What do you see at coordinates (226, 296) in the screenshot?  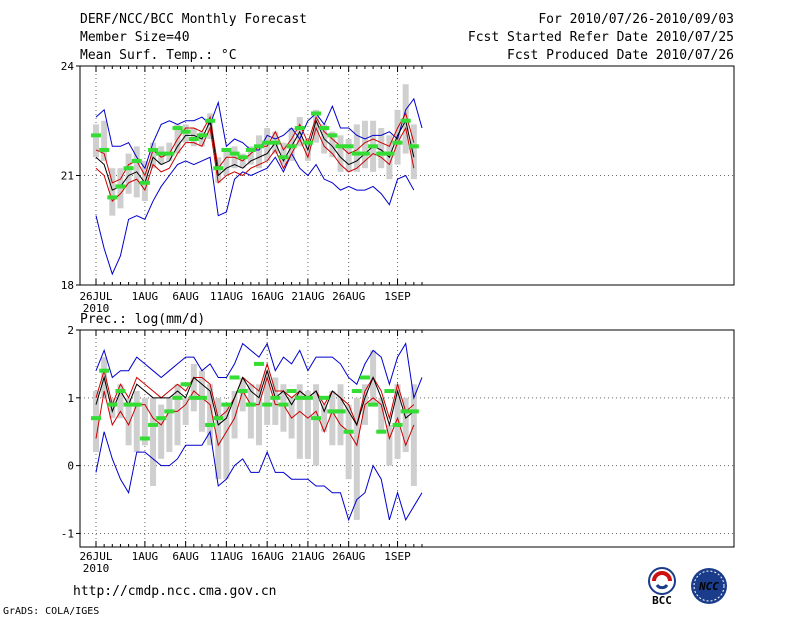 I see `x-tick-label: 11AUG` at bounding box center [226, 296].